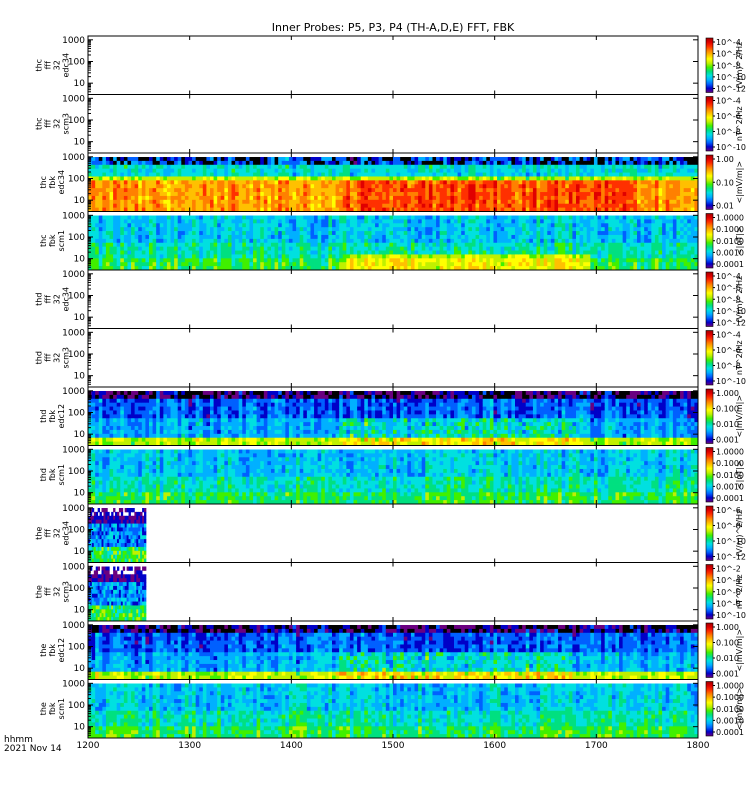  What do you see at coordinates (739, 182) in the screenshot?
I see `colorbar-unit: <|mV/m|>` at bounding box center [739, 182].